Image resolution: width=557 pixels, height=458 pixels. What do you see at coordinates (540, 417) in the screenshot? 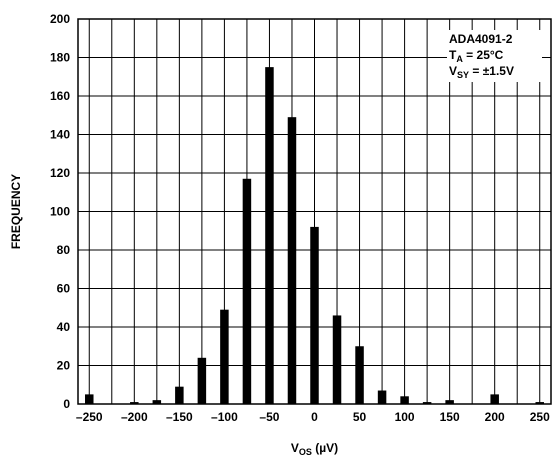
I see `x-tick-label: 250` at bounding box center [540, 417].